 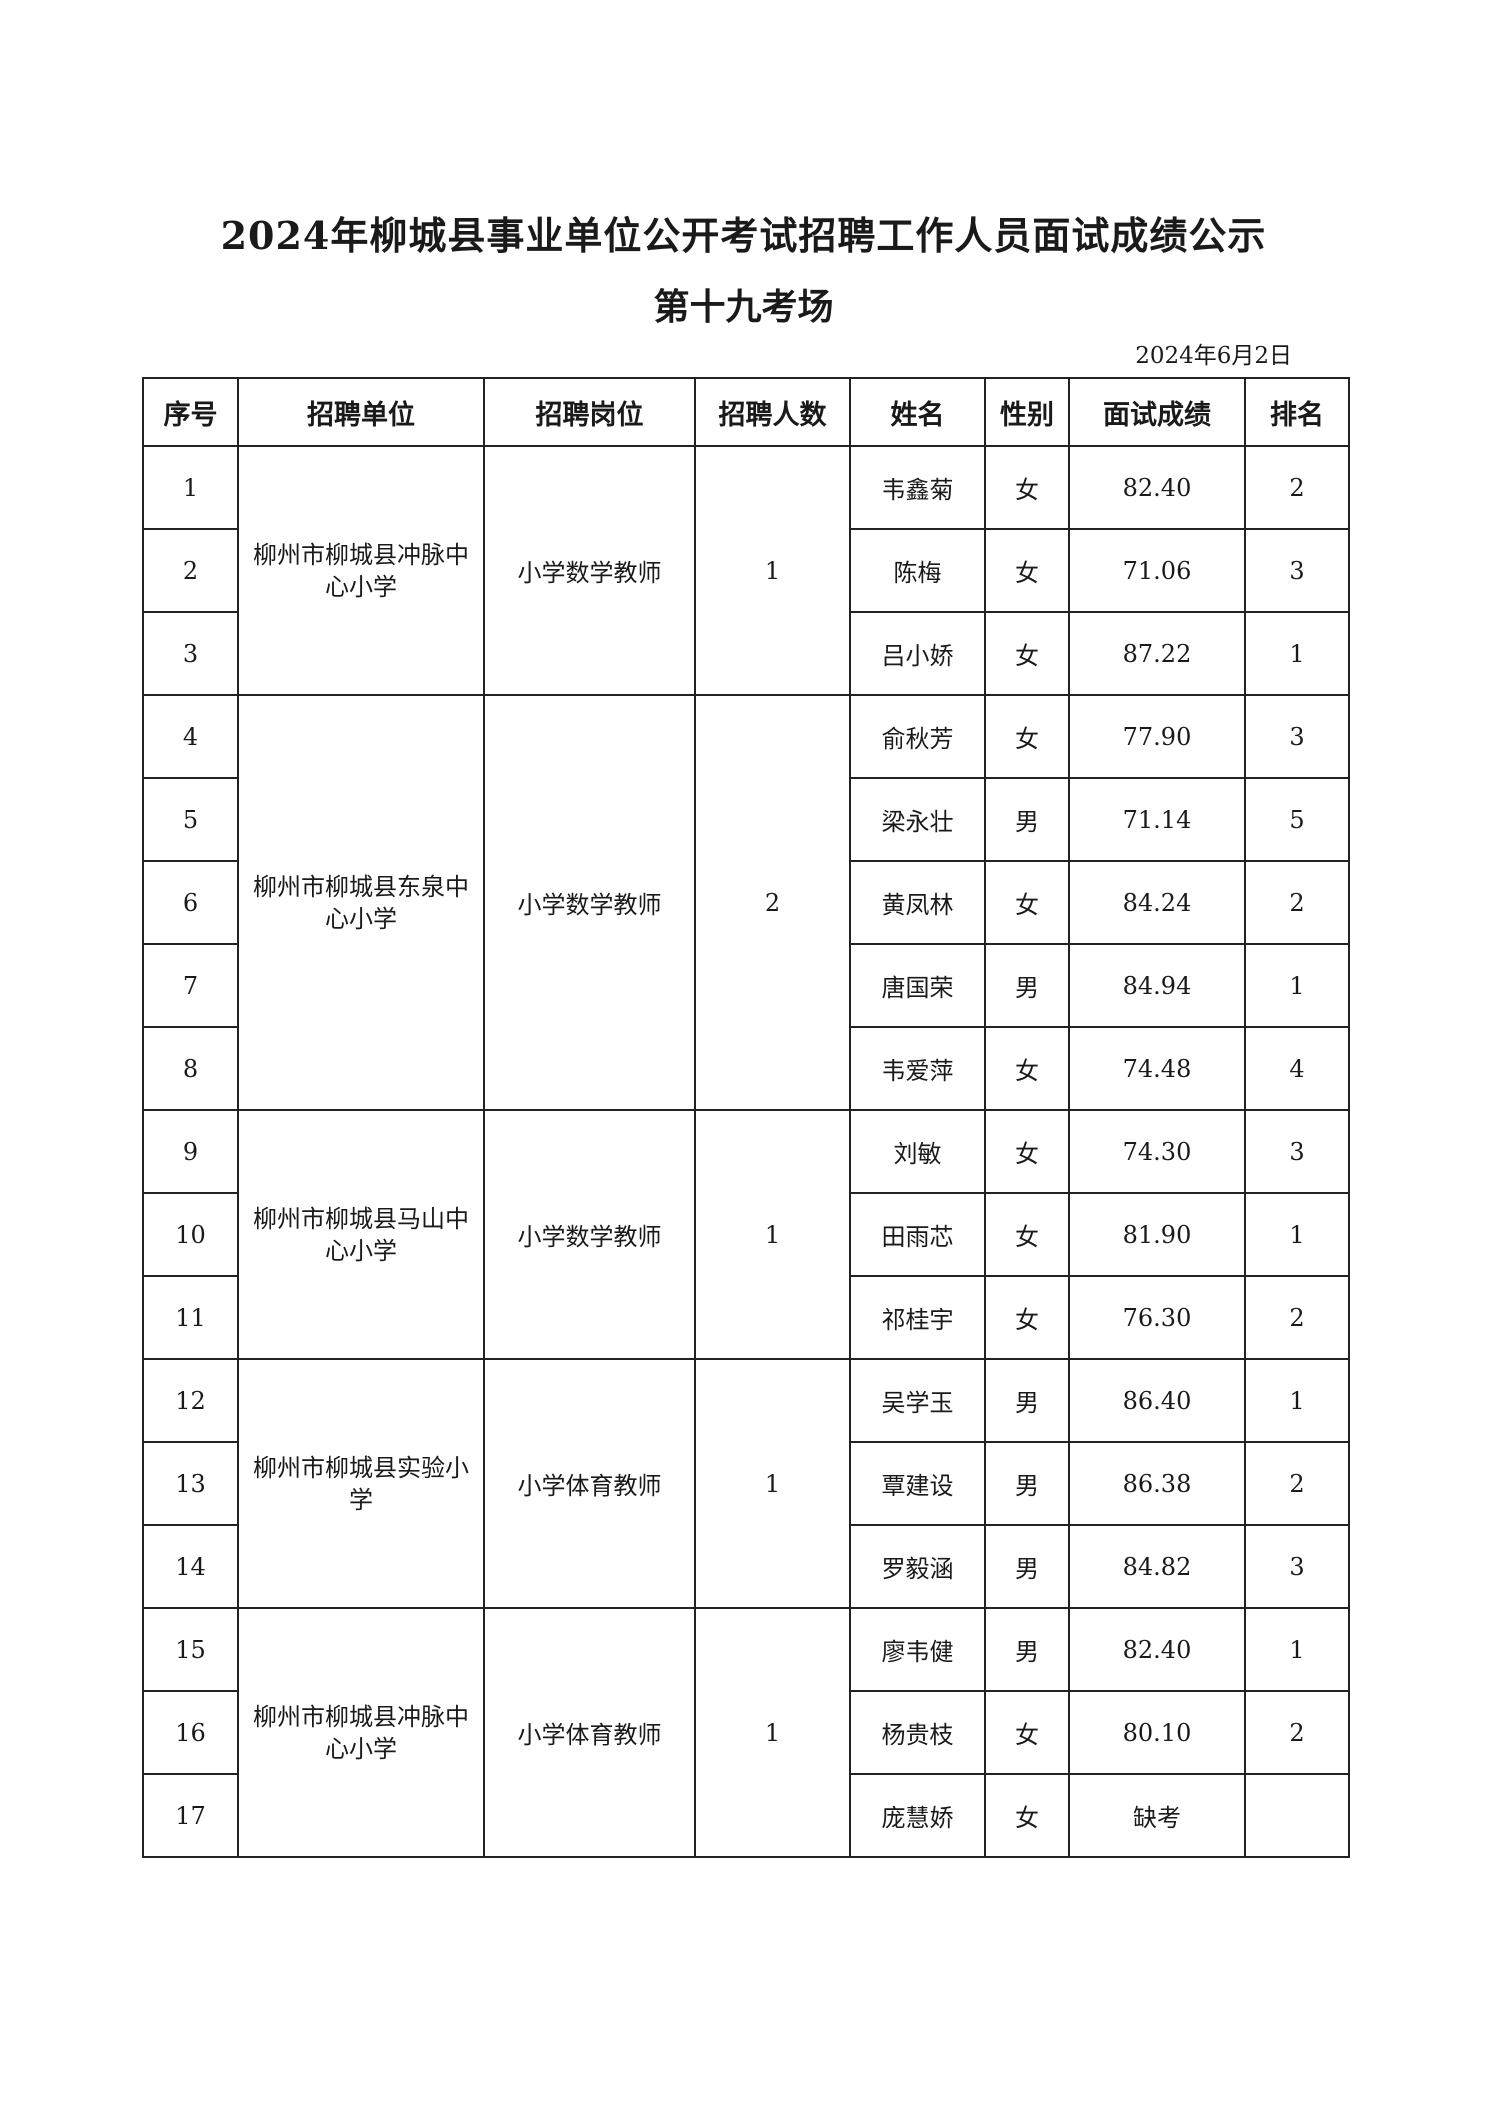 What do you see at coordinates (746, 1317) in the screenshot?
I see `table-row: 11 祁桂宇女 76.30 2` at bounding box center [746, 1317].